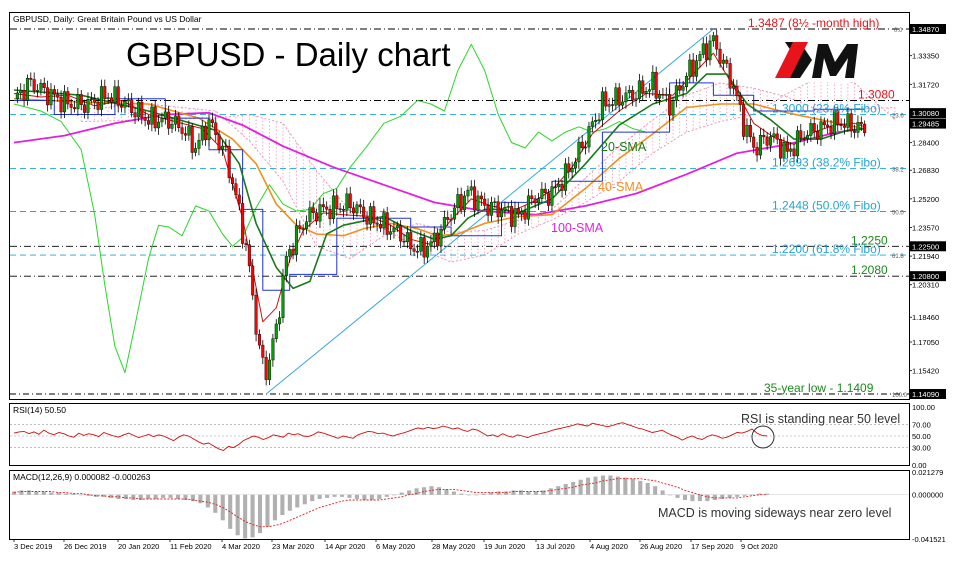 The height and width of the screenshot is (578, 971). Describe the element at coordinates (609, 546) in the screenshot. I see `time-tick-label: 4 Aug 2020` at that location.